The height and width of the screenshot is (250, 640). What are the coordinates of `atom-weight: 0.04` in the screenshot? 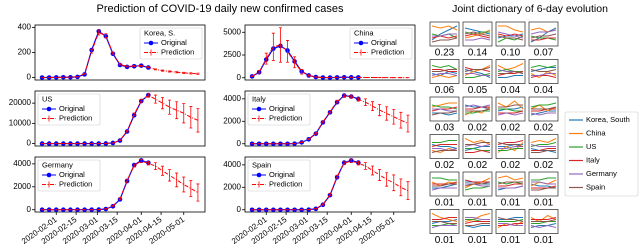 It's located at (544, 90).